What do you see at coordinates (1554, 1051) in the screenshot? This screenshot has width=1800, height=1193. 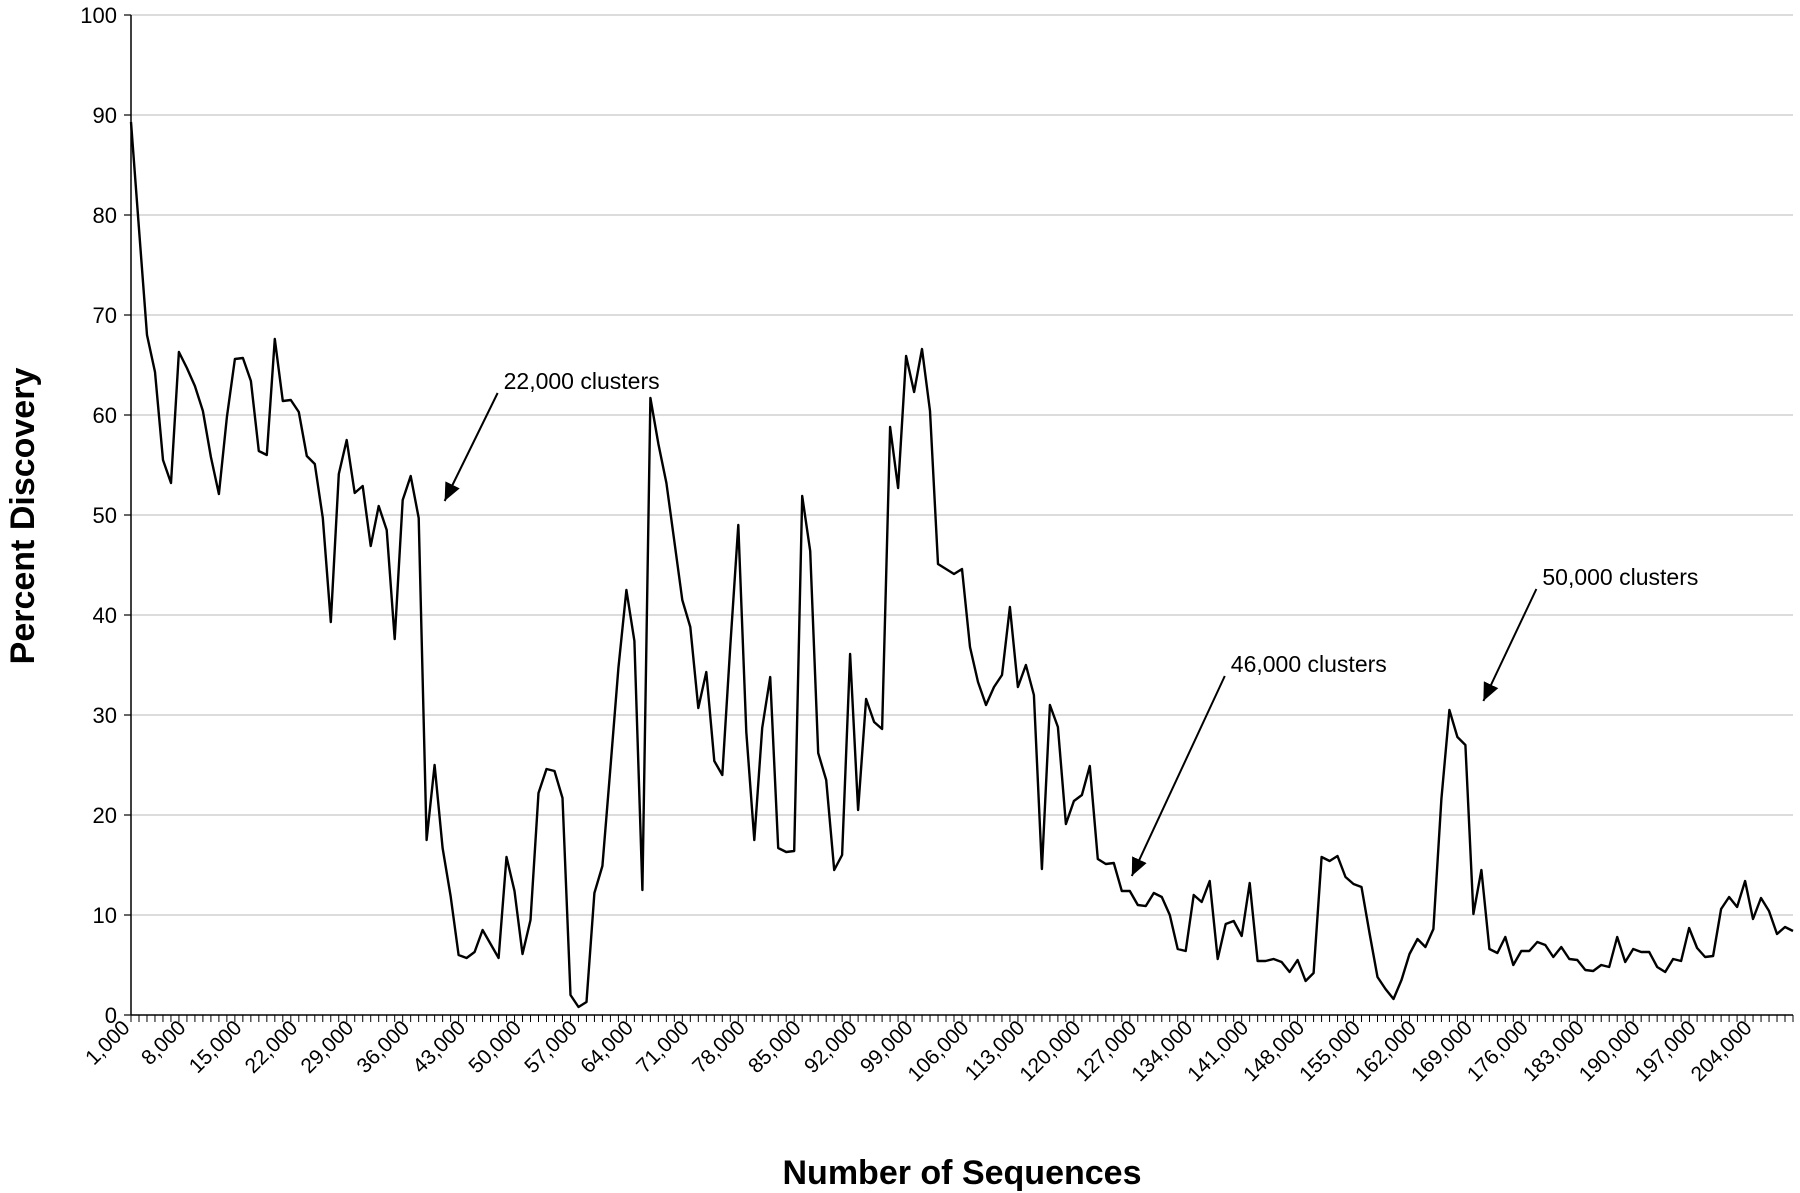 I see `x-tick-label: 183,000` at bounding box center [1554, 1051].